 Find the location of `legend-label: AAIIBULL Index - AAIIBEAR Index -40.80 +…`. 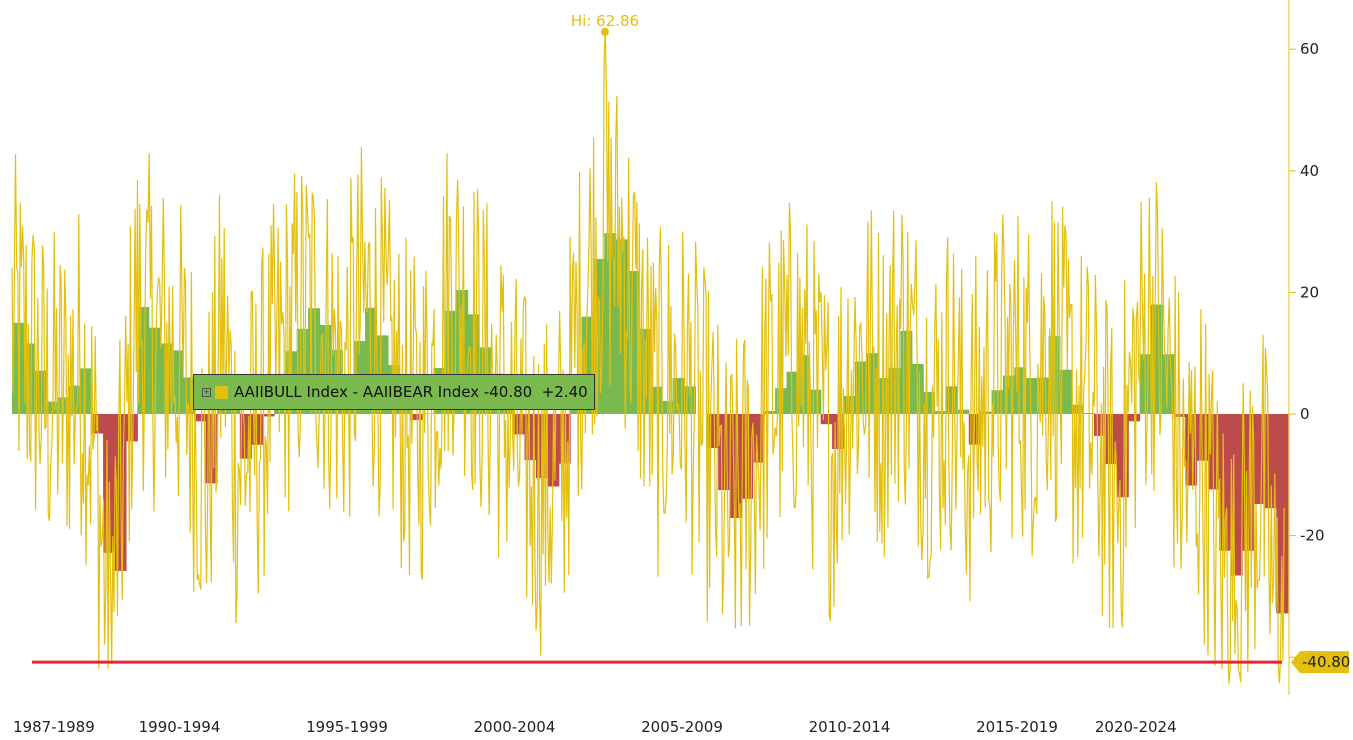

legend-label: AAIIBULL Index - AAIIBEAR Index -40.80 +… is located at coordinates (411, 392).